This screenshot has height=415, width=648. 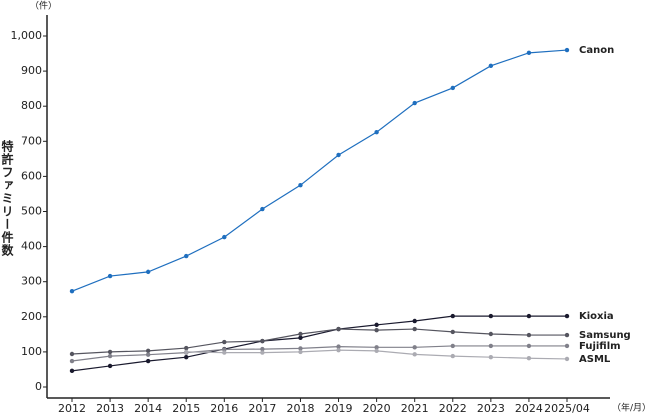 I want to click on series-label: Kioxia, so click(x=596, y=316).